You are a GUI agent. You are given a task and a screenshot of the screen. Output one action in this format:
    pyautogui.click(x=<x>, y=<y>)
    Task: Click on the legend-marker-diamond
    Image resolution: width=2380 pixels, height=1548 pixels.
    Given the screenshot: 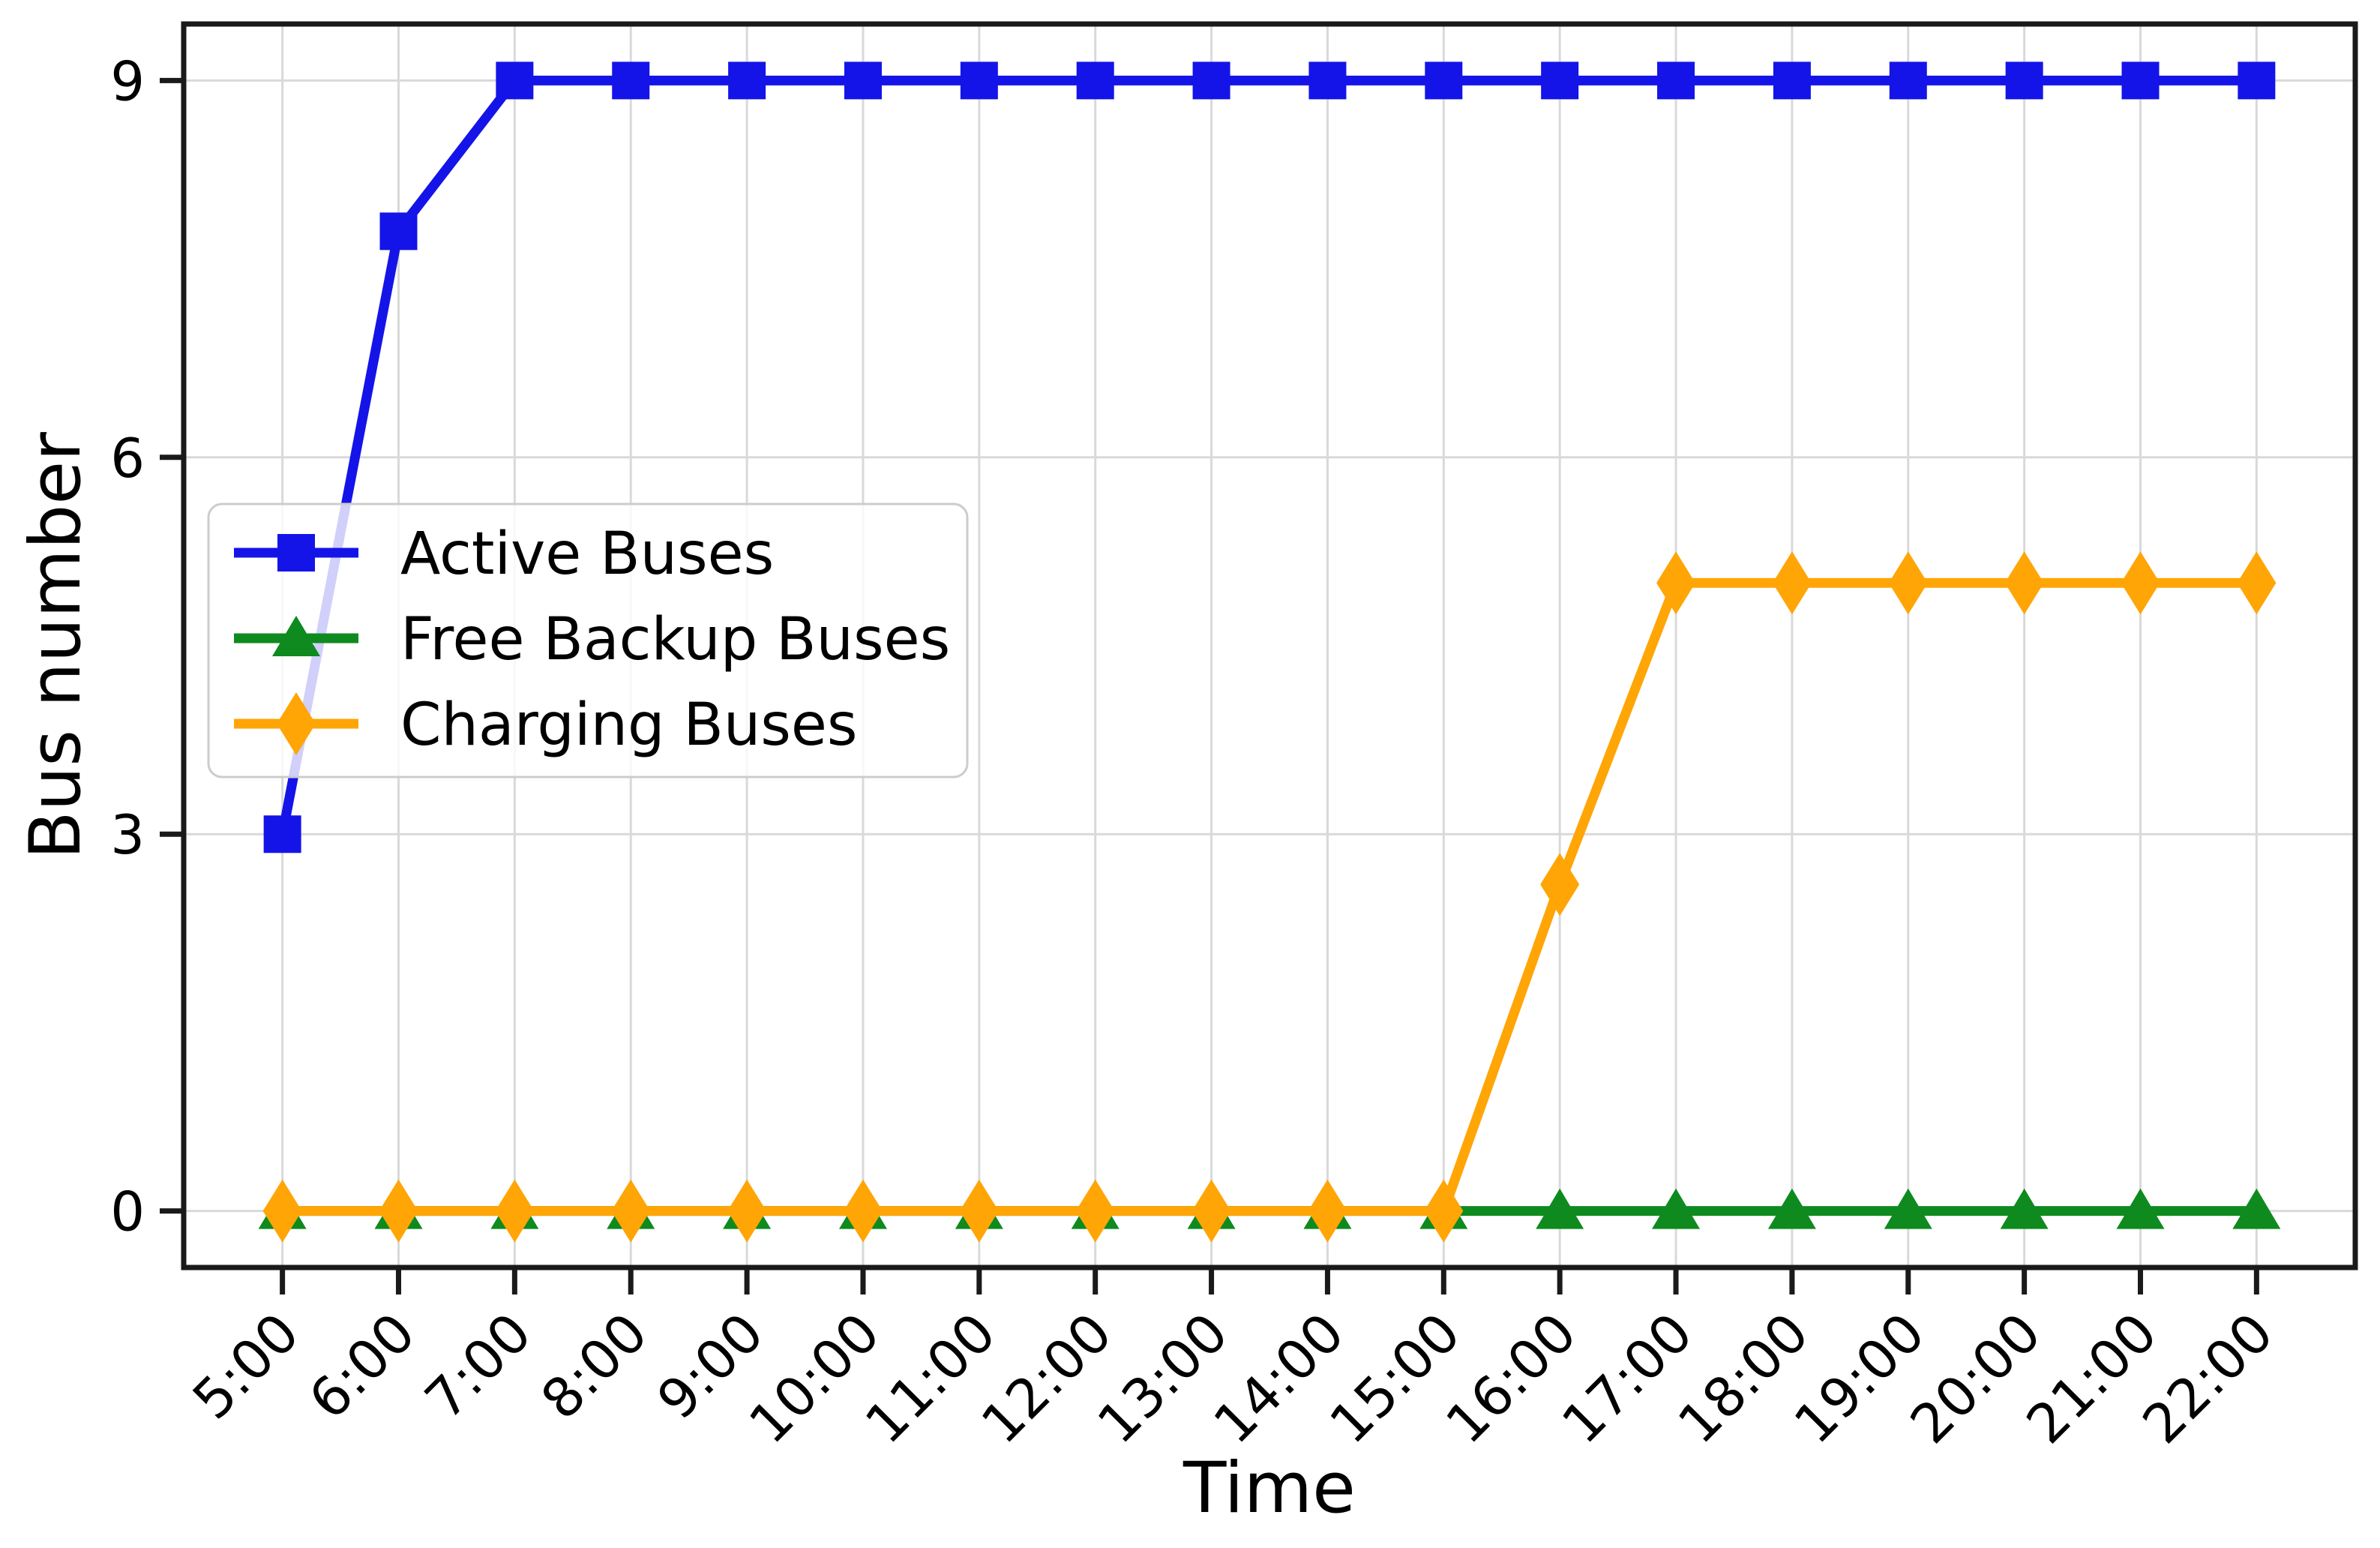 What is the action you would take?
    pyautogui.click(x=296, y=723)
    